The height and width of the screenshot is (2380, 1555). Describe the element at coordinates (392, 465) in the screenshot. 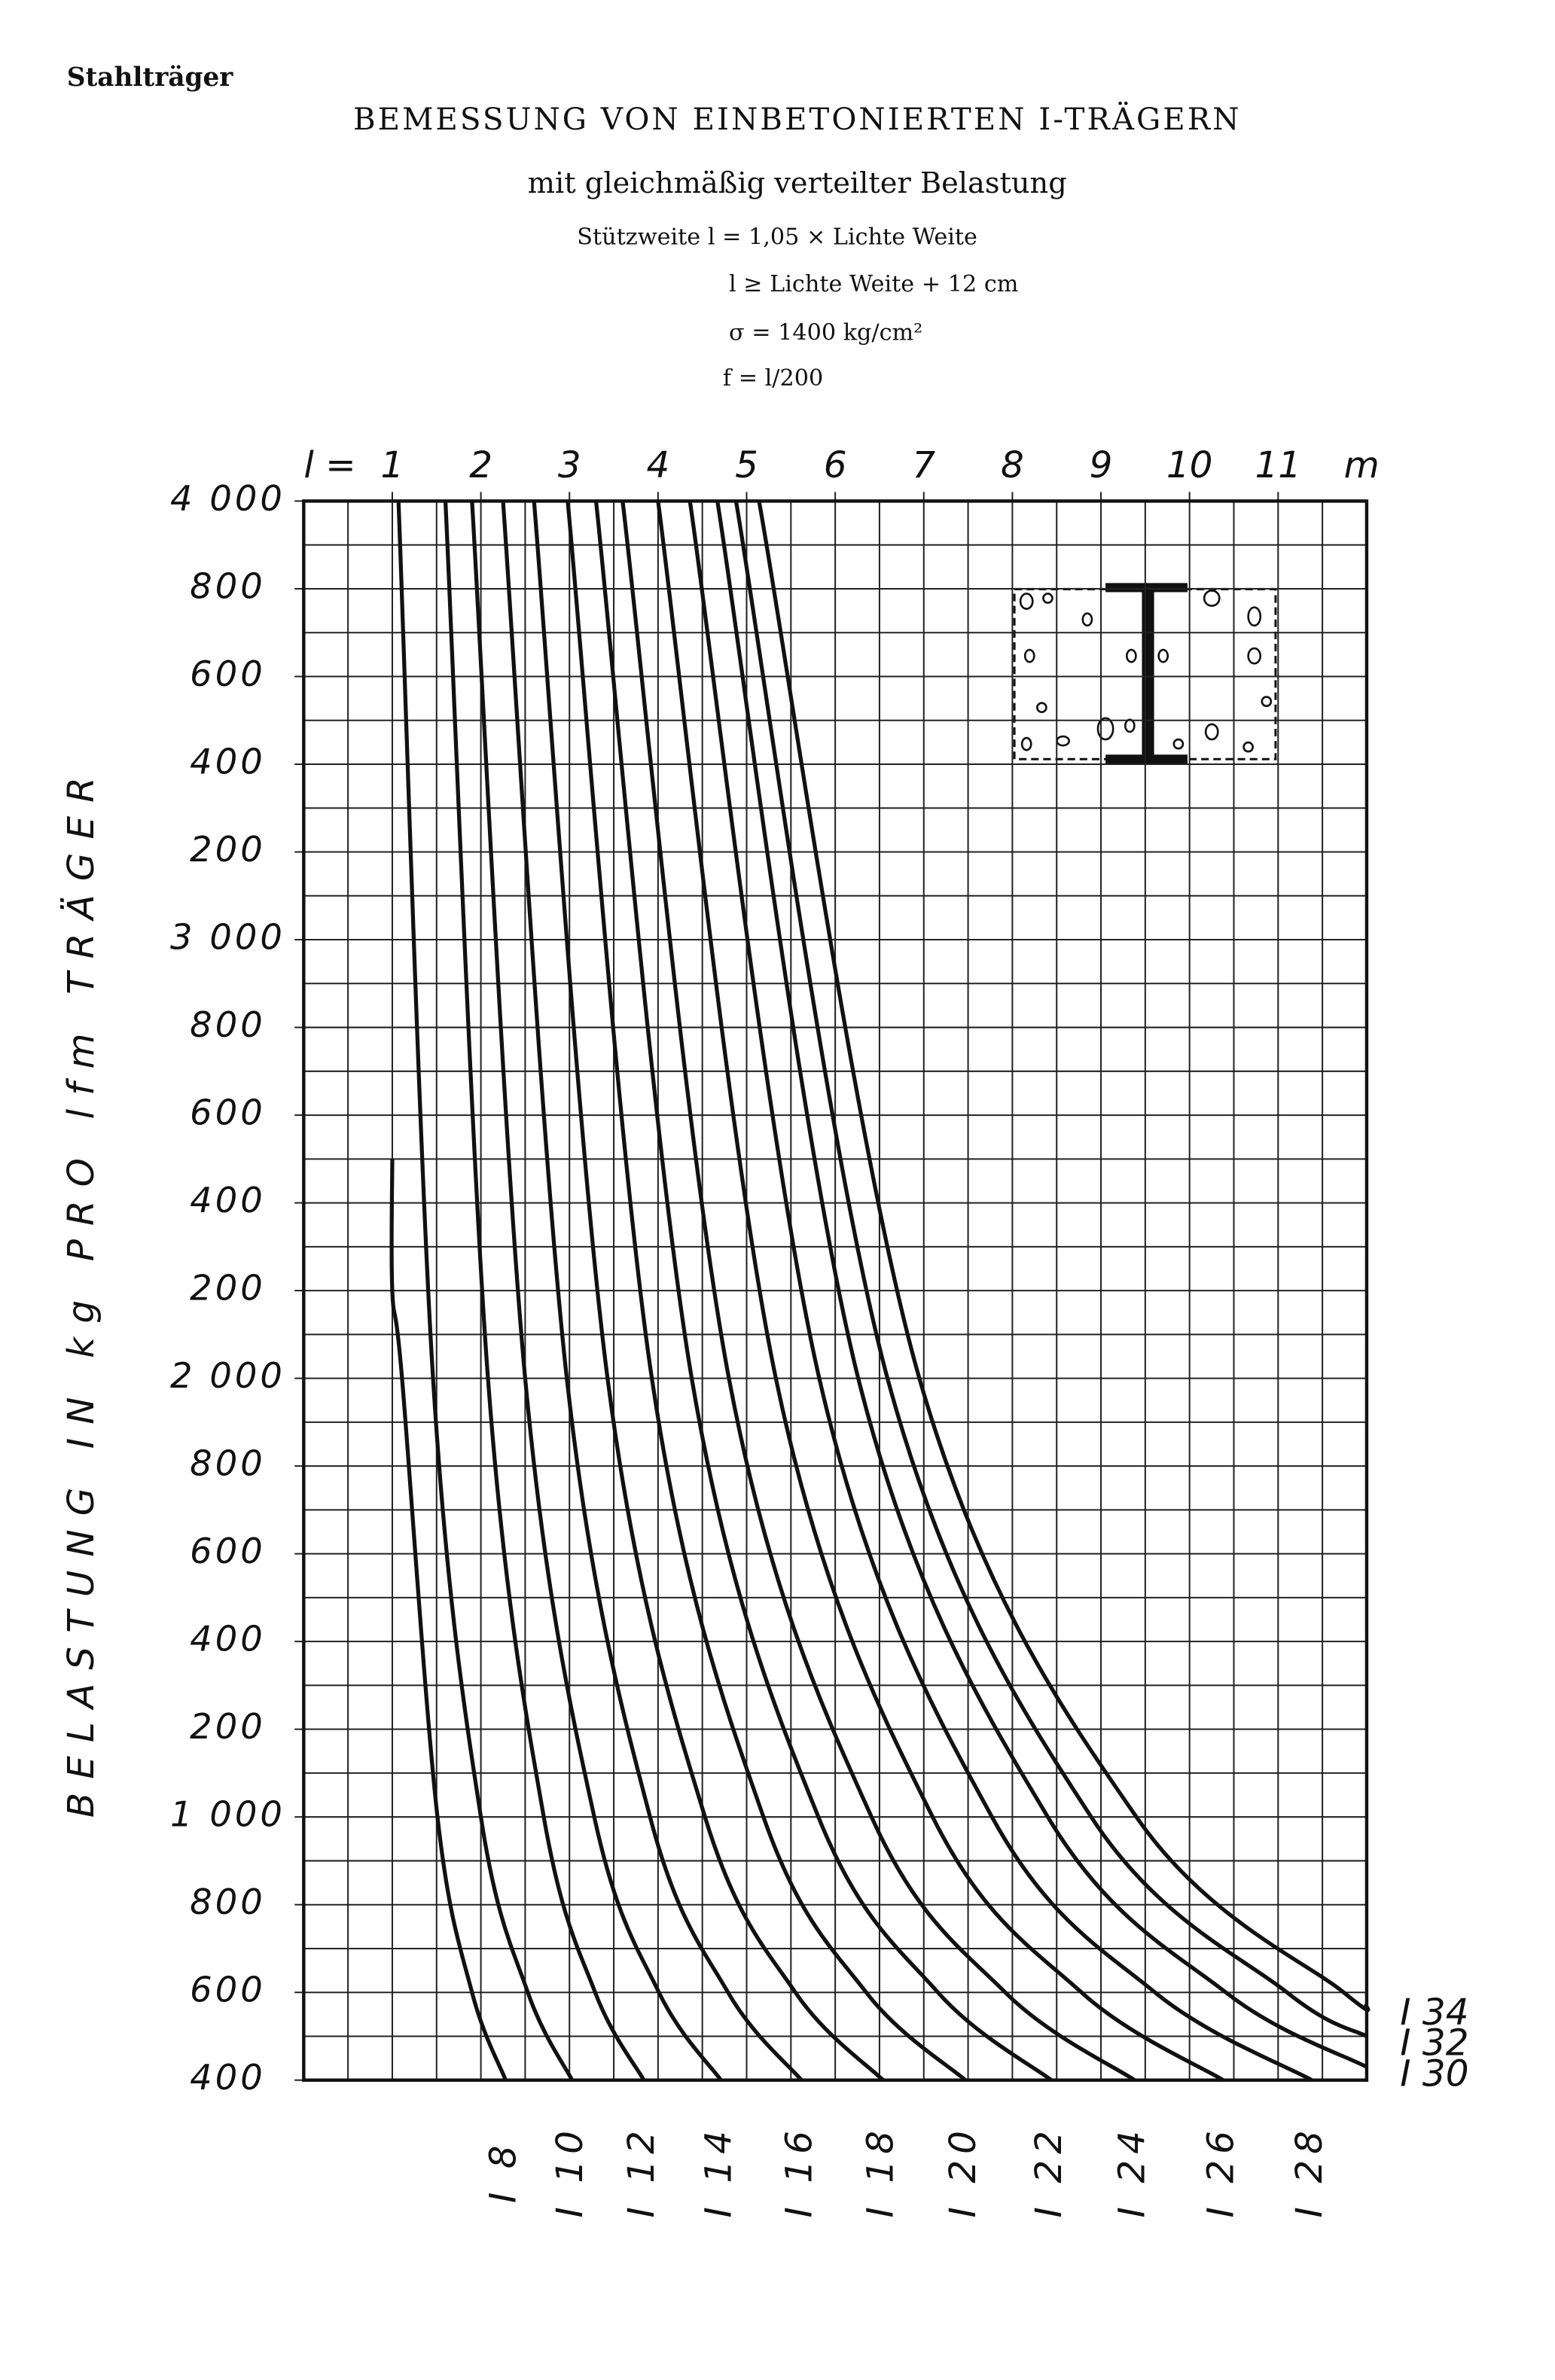

I see `x-tick-label: 1` at that location.